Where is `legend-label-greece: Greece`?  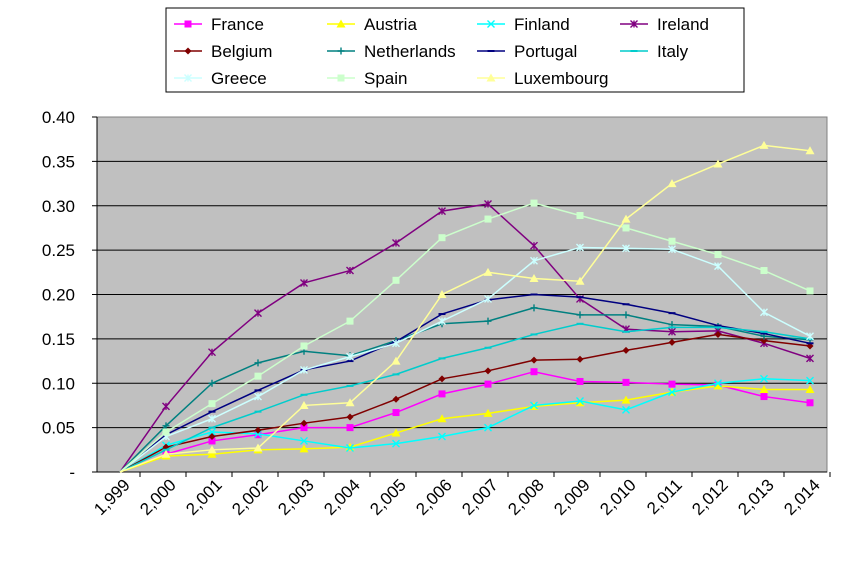
legend-label-greece: Greece is located at coordinates (239, 78).